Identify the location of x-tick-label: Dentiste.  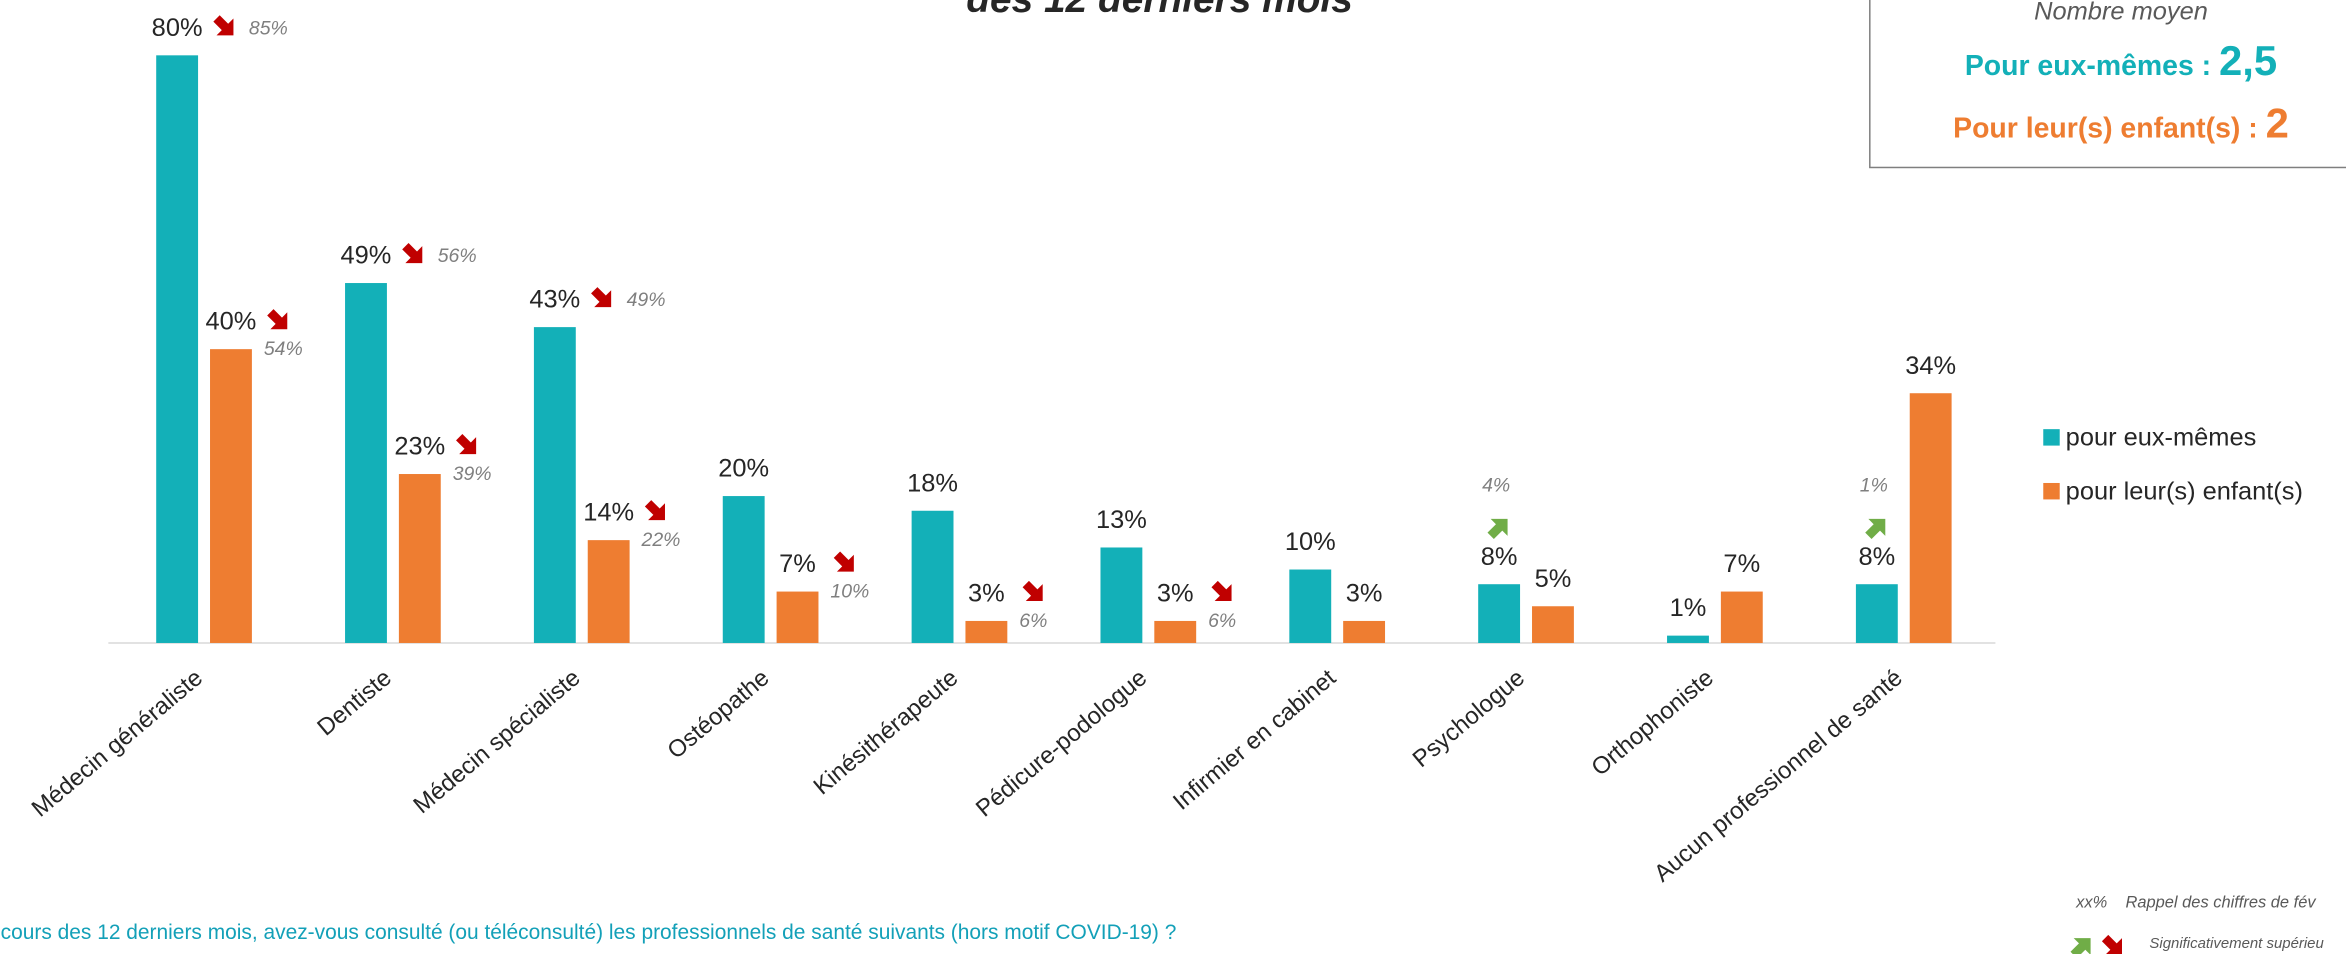
(354, 702).